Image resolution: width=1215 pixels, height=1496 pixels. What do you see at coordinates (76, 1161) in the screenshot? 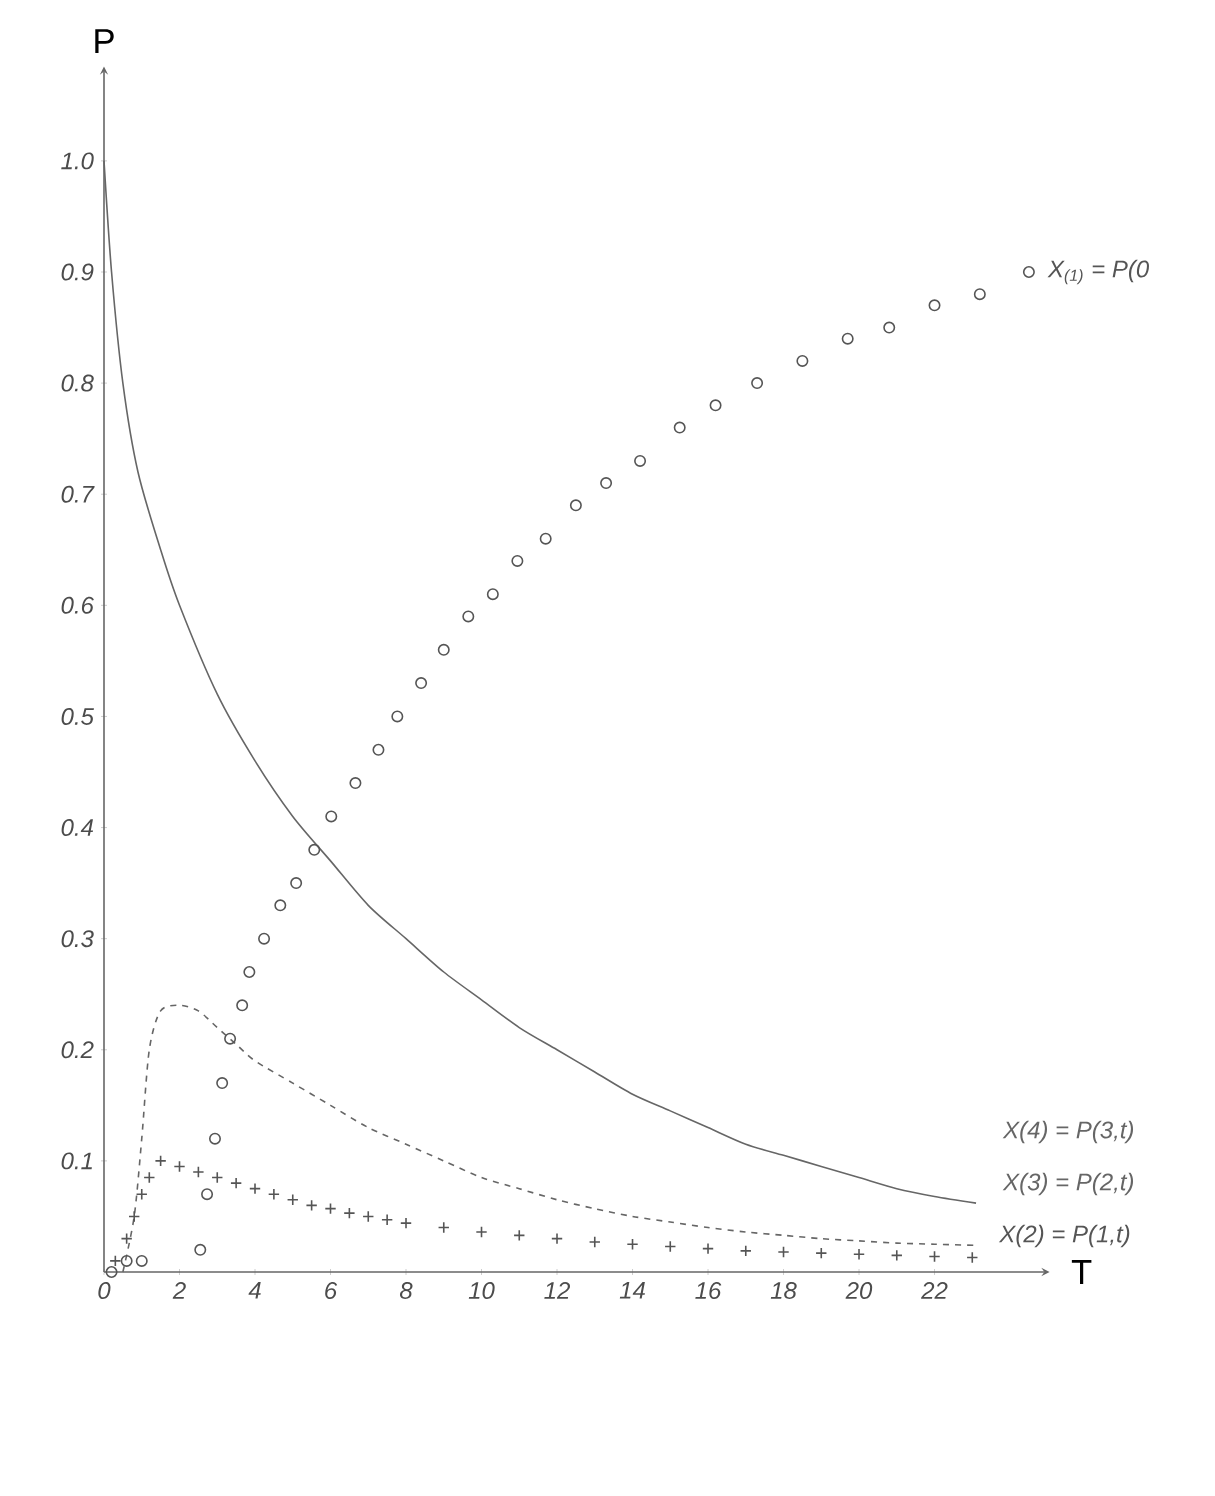
I see `y-tick-label: 0.1` at bounding box center [76, 1161].